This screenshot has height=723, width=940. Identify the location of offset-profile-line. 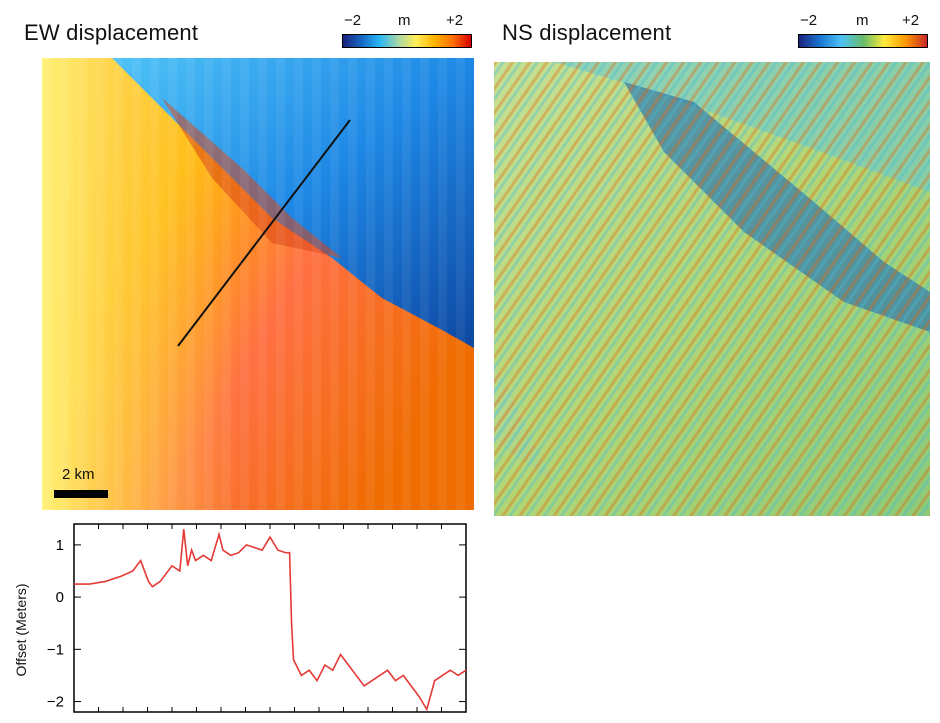
(270, 620).